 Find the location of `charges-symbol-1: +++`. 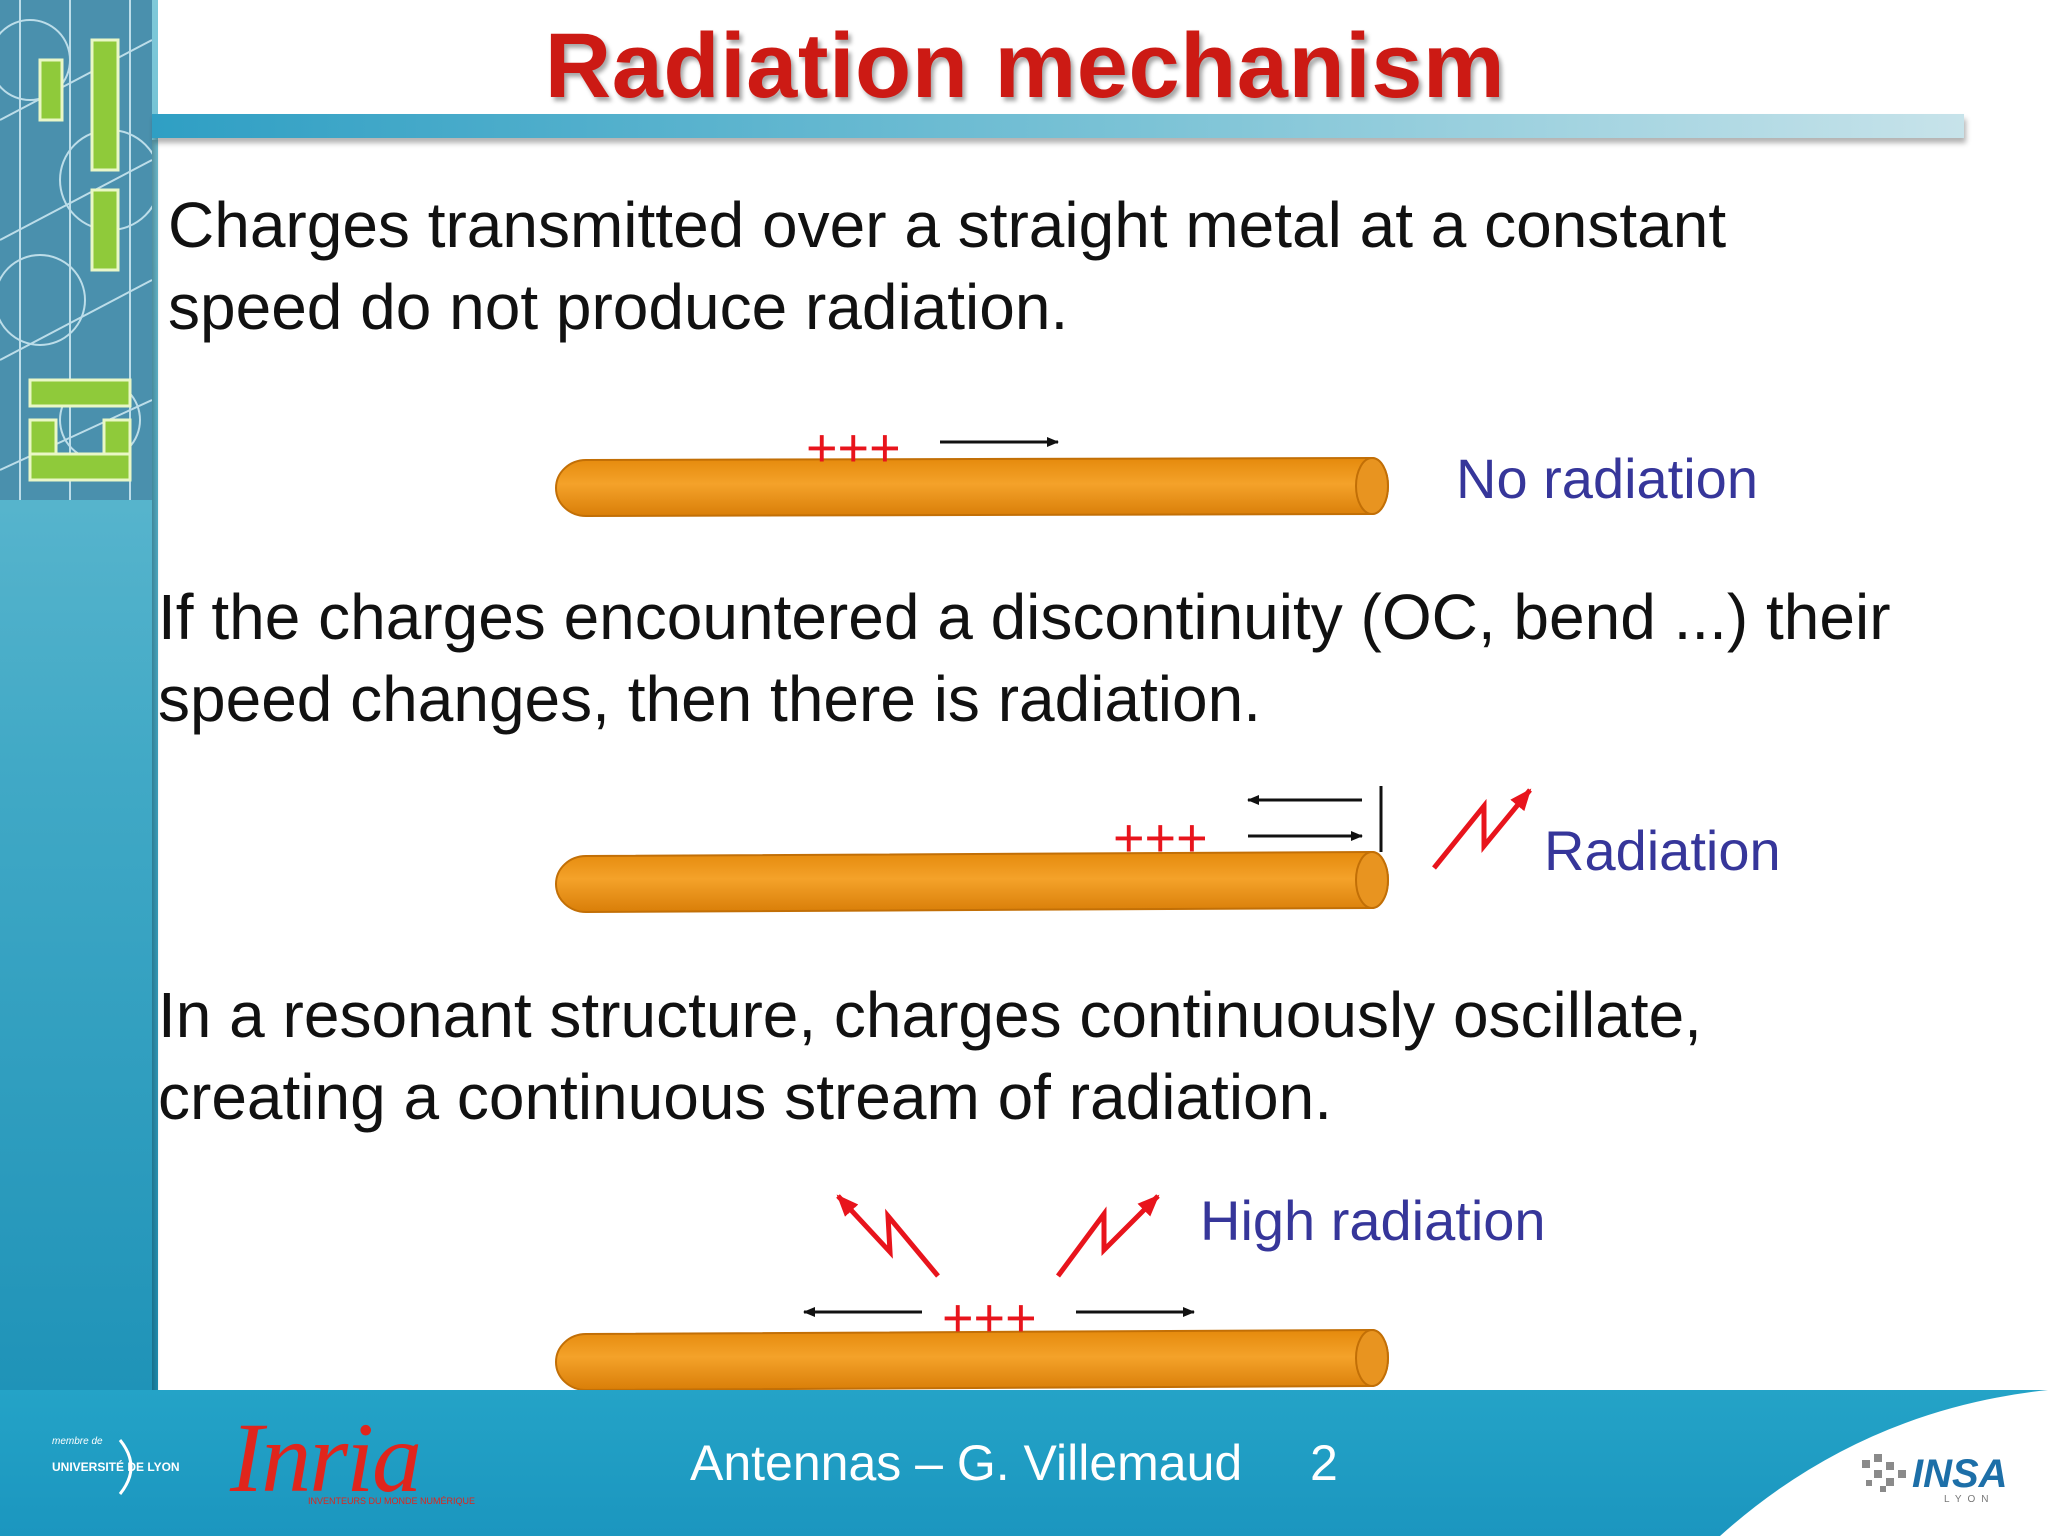

charges-symbol-1: +++ is located at coordinates (853, 448).